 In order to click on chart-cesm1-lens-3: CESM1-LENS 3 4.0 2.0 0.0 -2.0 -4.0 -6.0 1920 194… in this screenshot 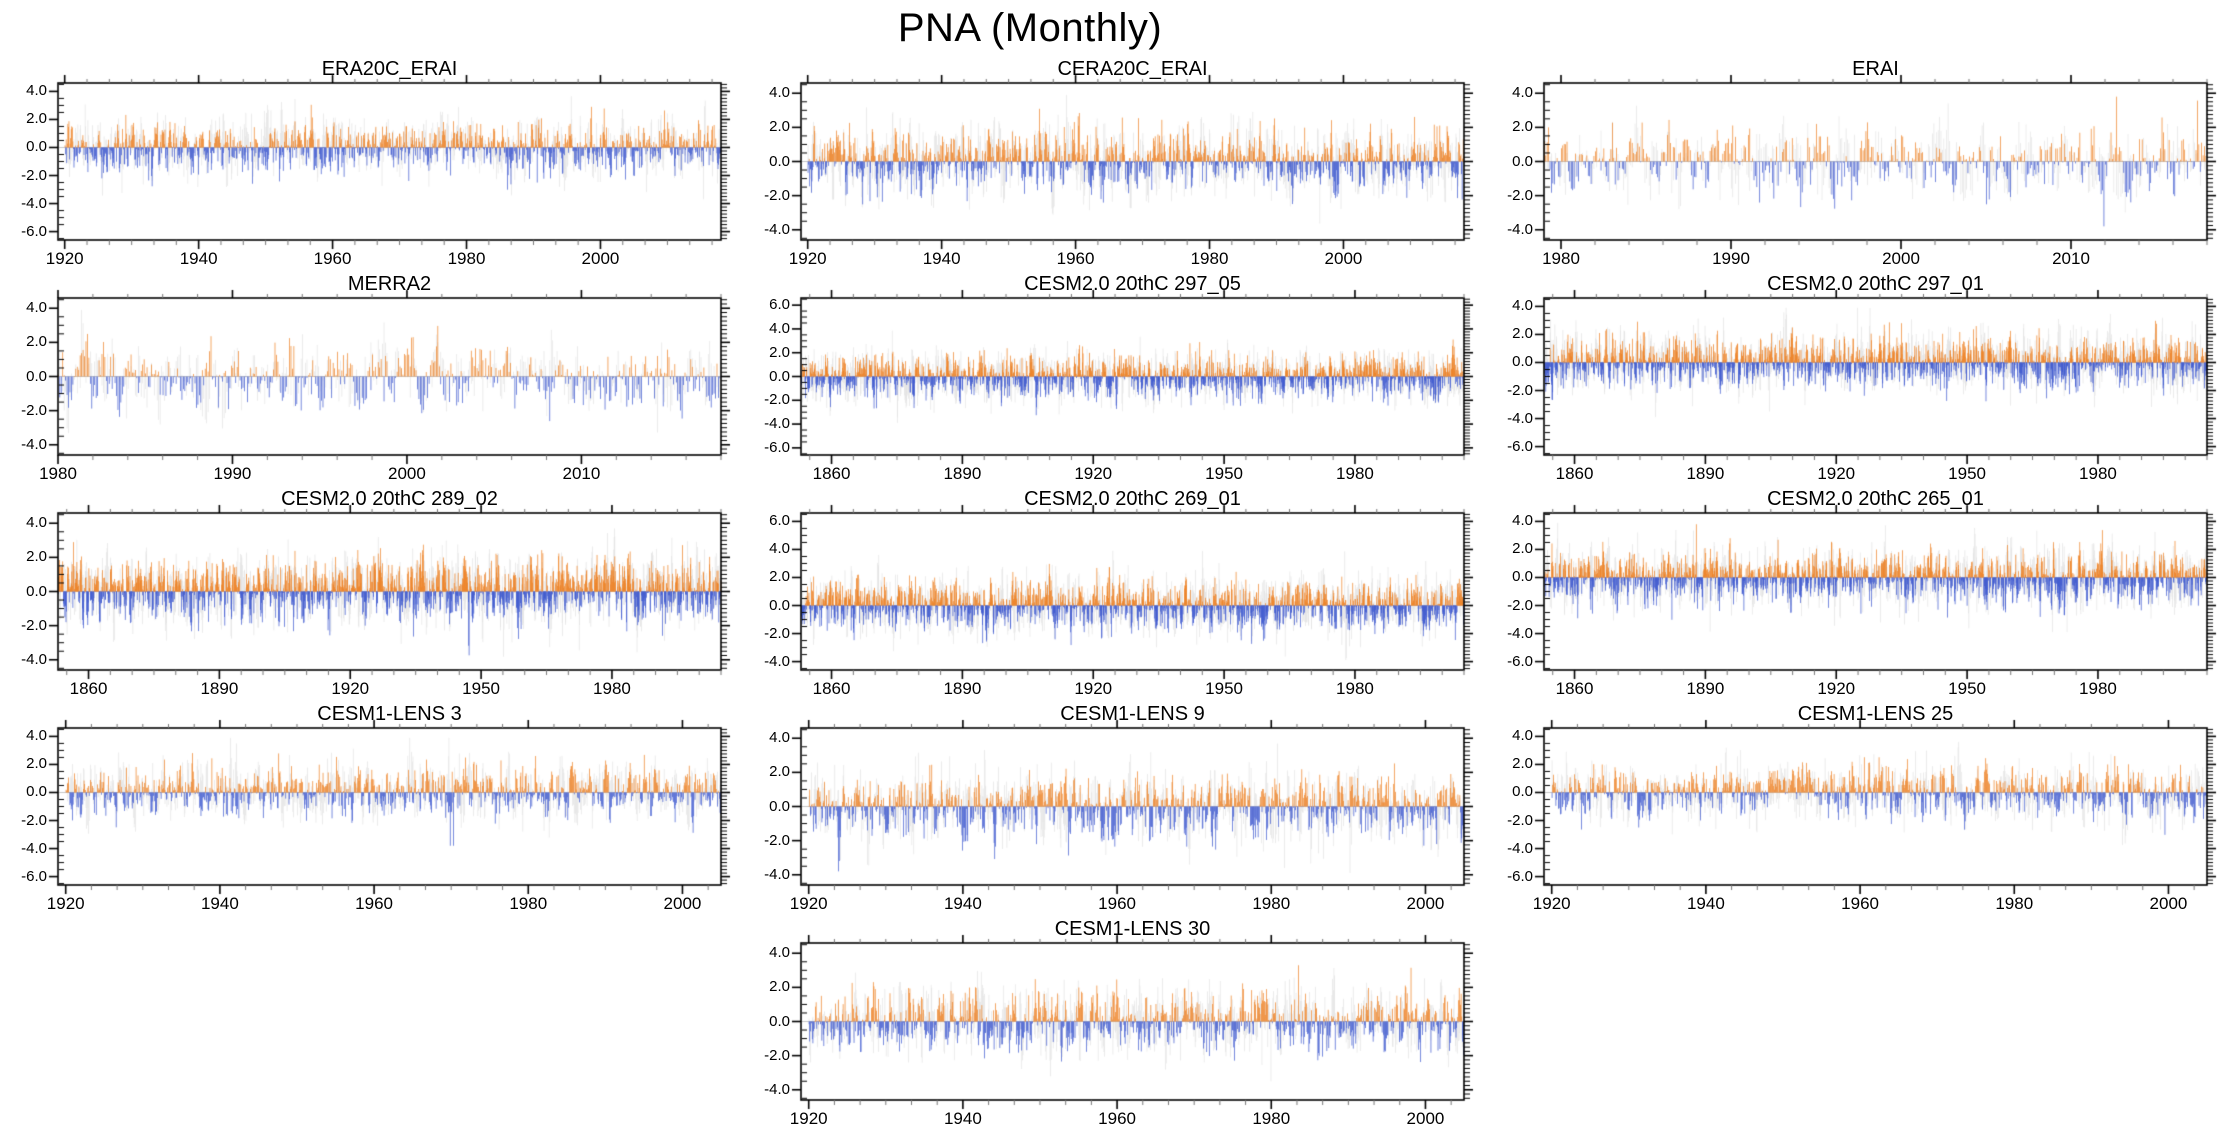, I will do `click(371, 808)`.